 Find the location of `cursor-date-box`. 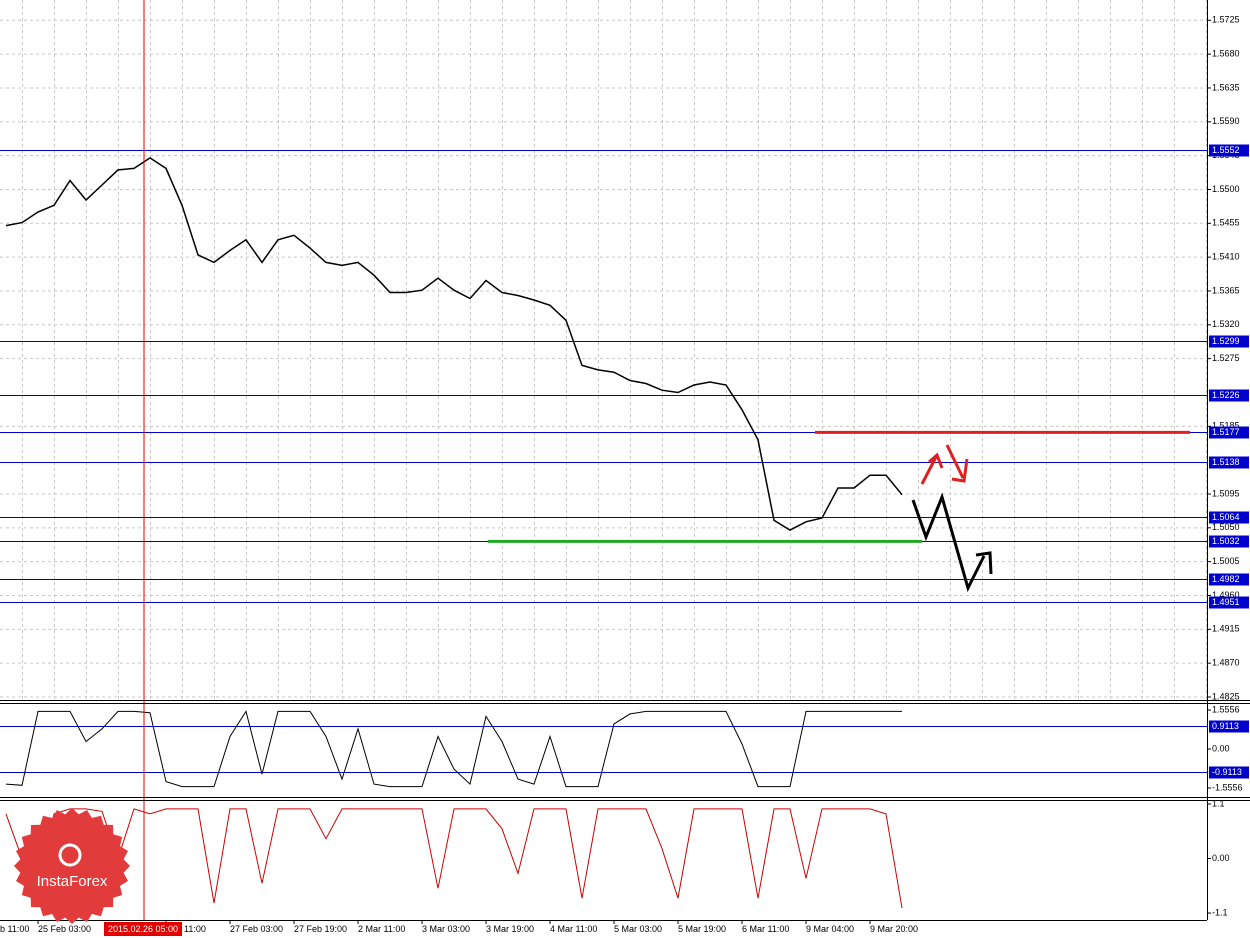

cursor-date-box is located at coordinates (143, 929).